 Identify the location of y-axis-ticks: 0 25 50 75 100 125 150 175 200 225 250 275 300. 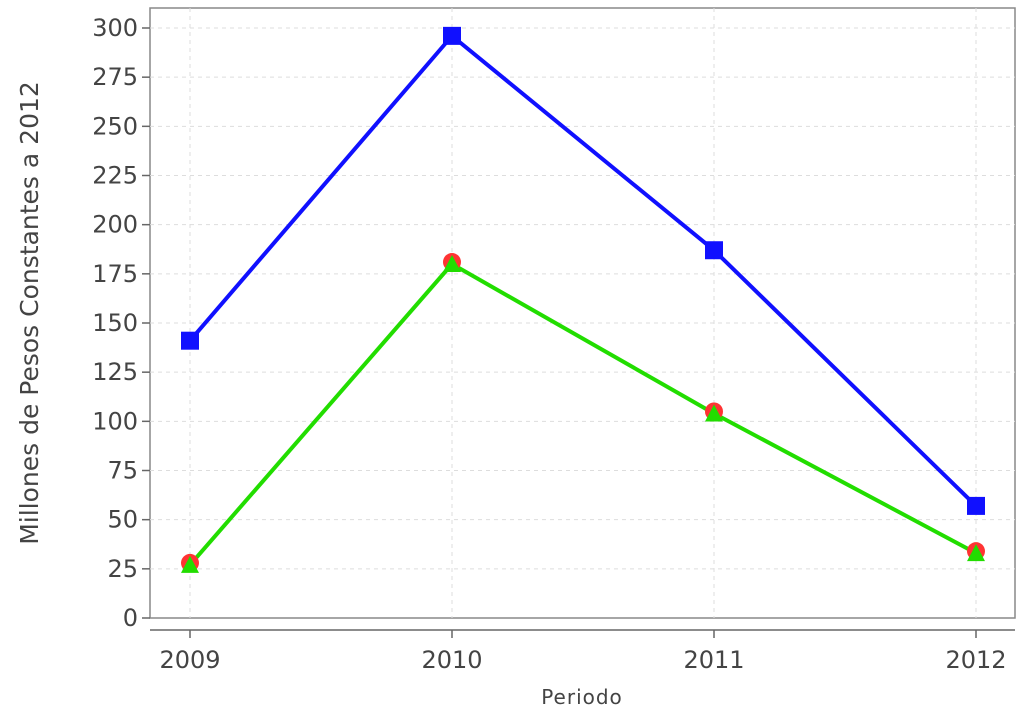
(121, 323).